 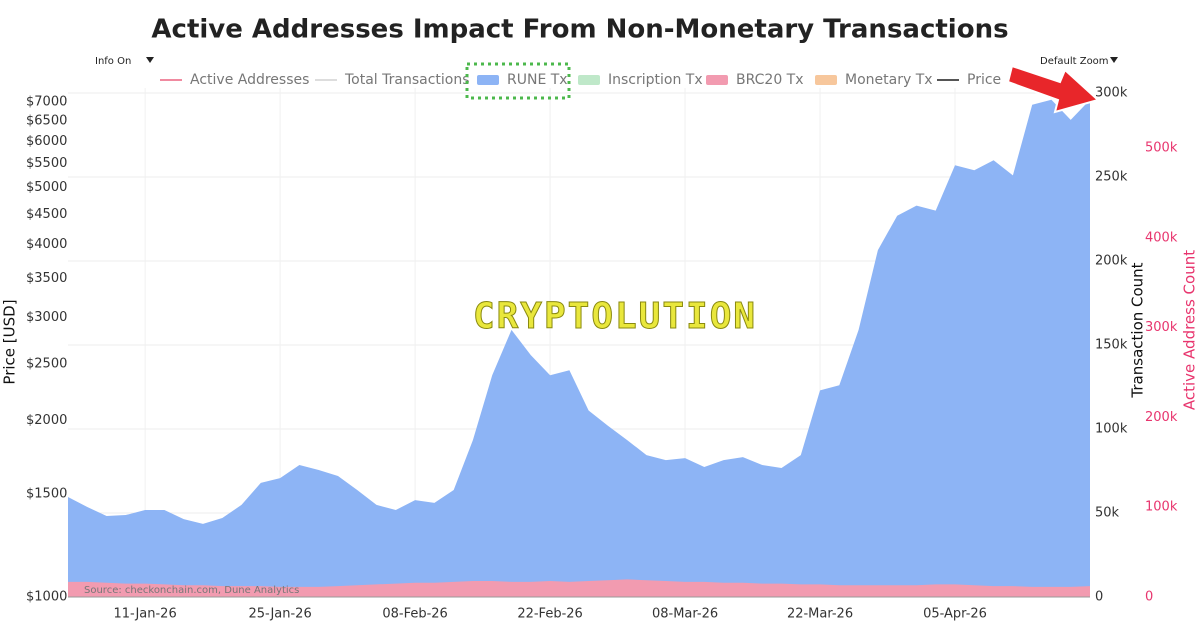 I want to click on y2-tick-label: 250k, so click(x=1111, y=177).